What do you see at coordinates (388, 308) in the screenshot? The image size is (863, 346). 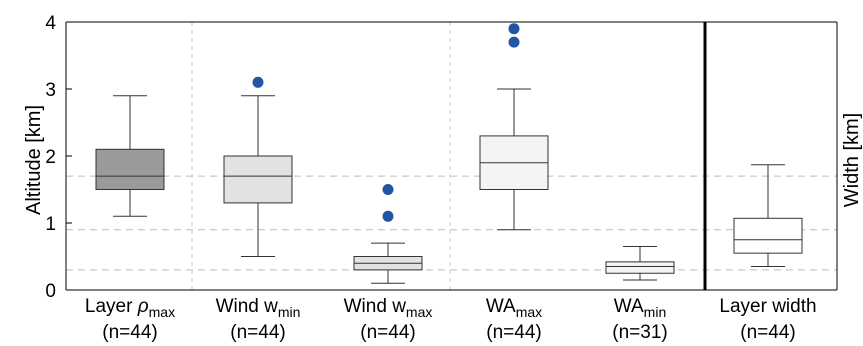 I see `category-label-2: Wind wmax` at bounding box center [388, 308].